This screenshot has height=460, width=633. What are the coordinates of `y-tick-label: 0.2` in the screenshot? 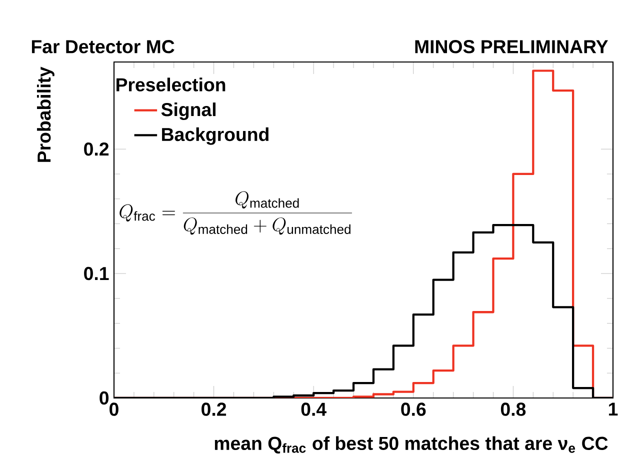 It's located at (96, 149).